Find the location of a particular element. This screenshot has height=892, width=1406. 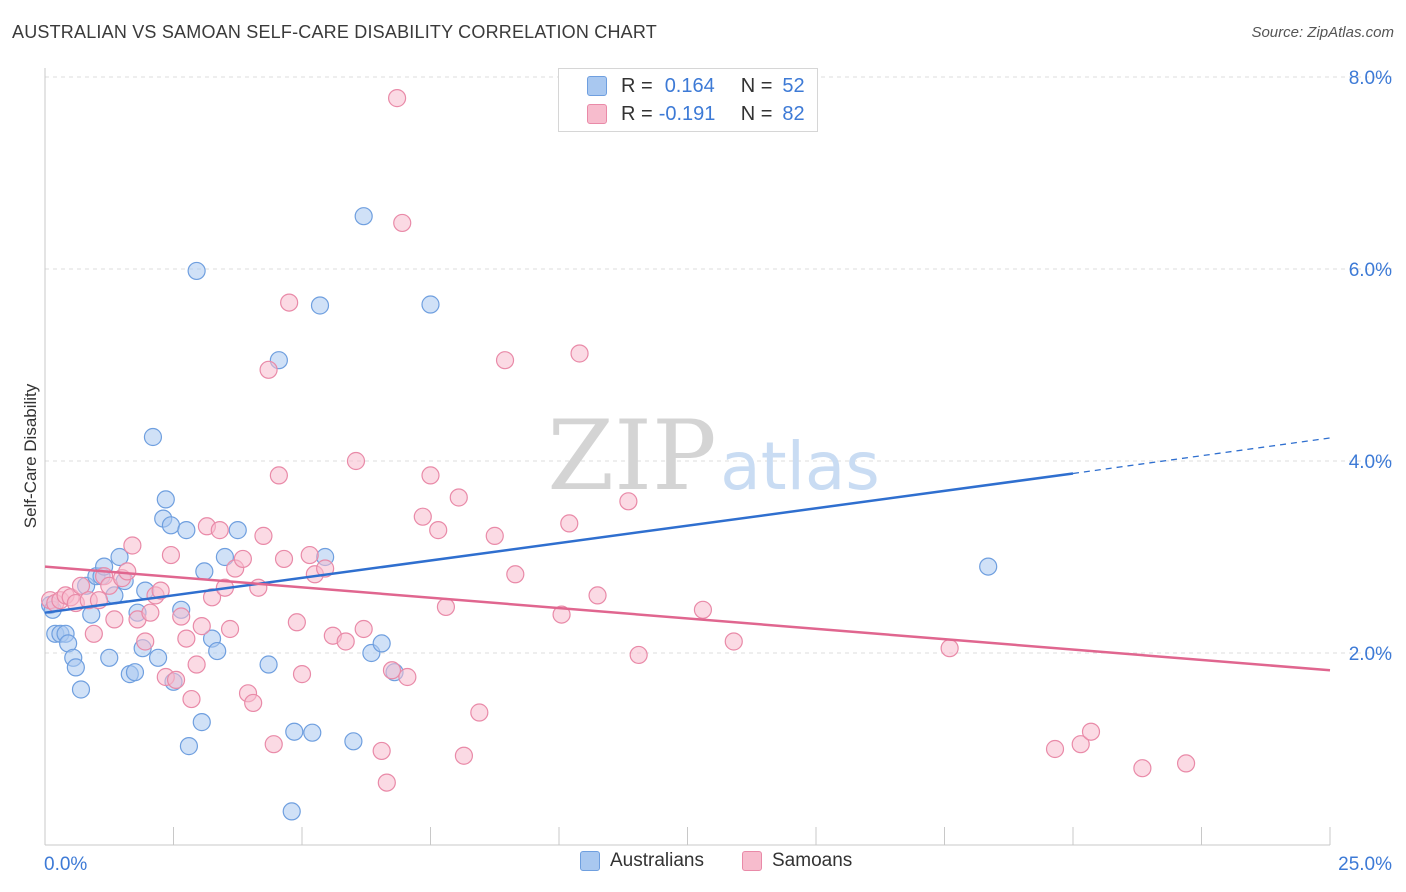

australians-legend-label: Australians is located at coordinates (657, 860).